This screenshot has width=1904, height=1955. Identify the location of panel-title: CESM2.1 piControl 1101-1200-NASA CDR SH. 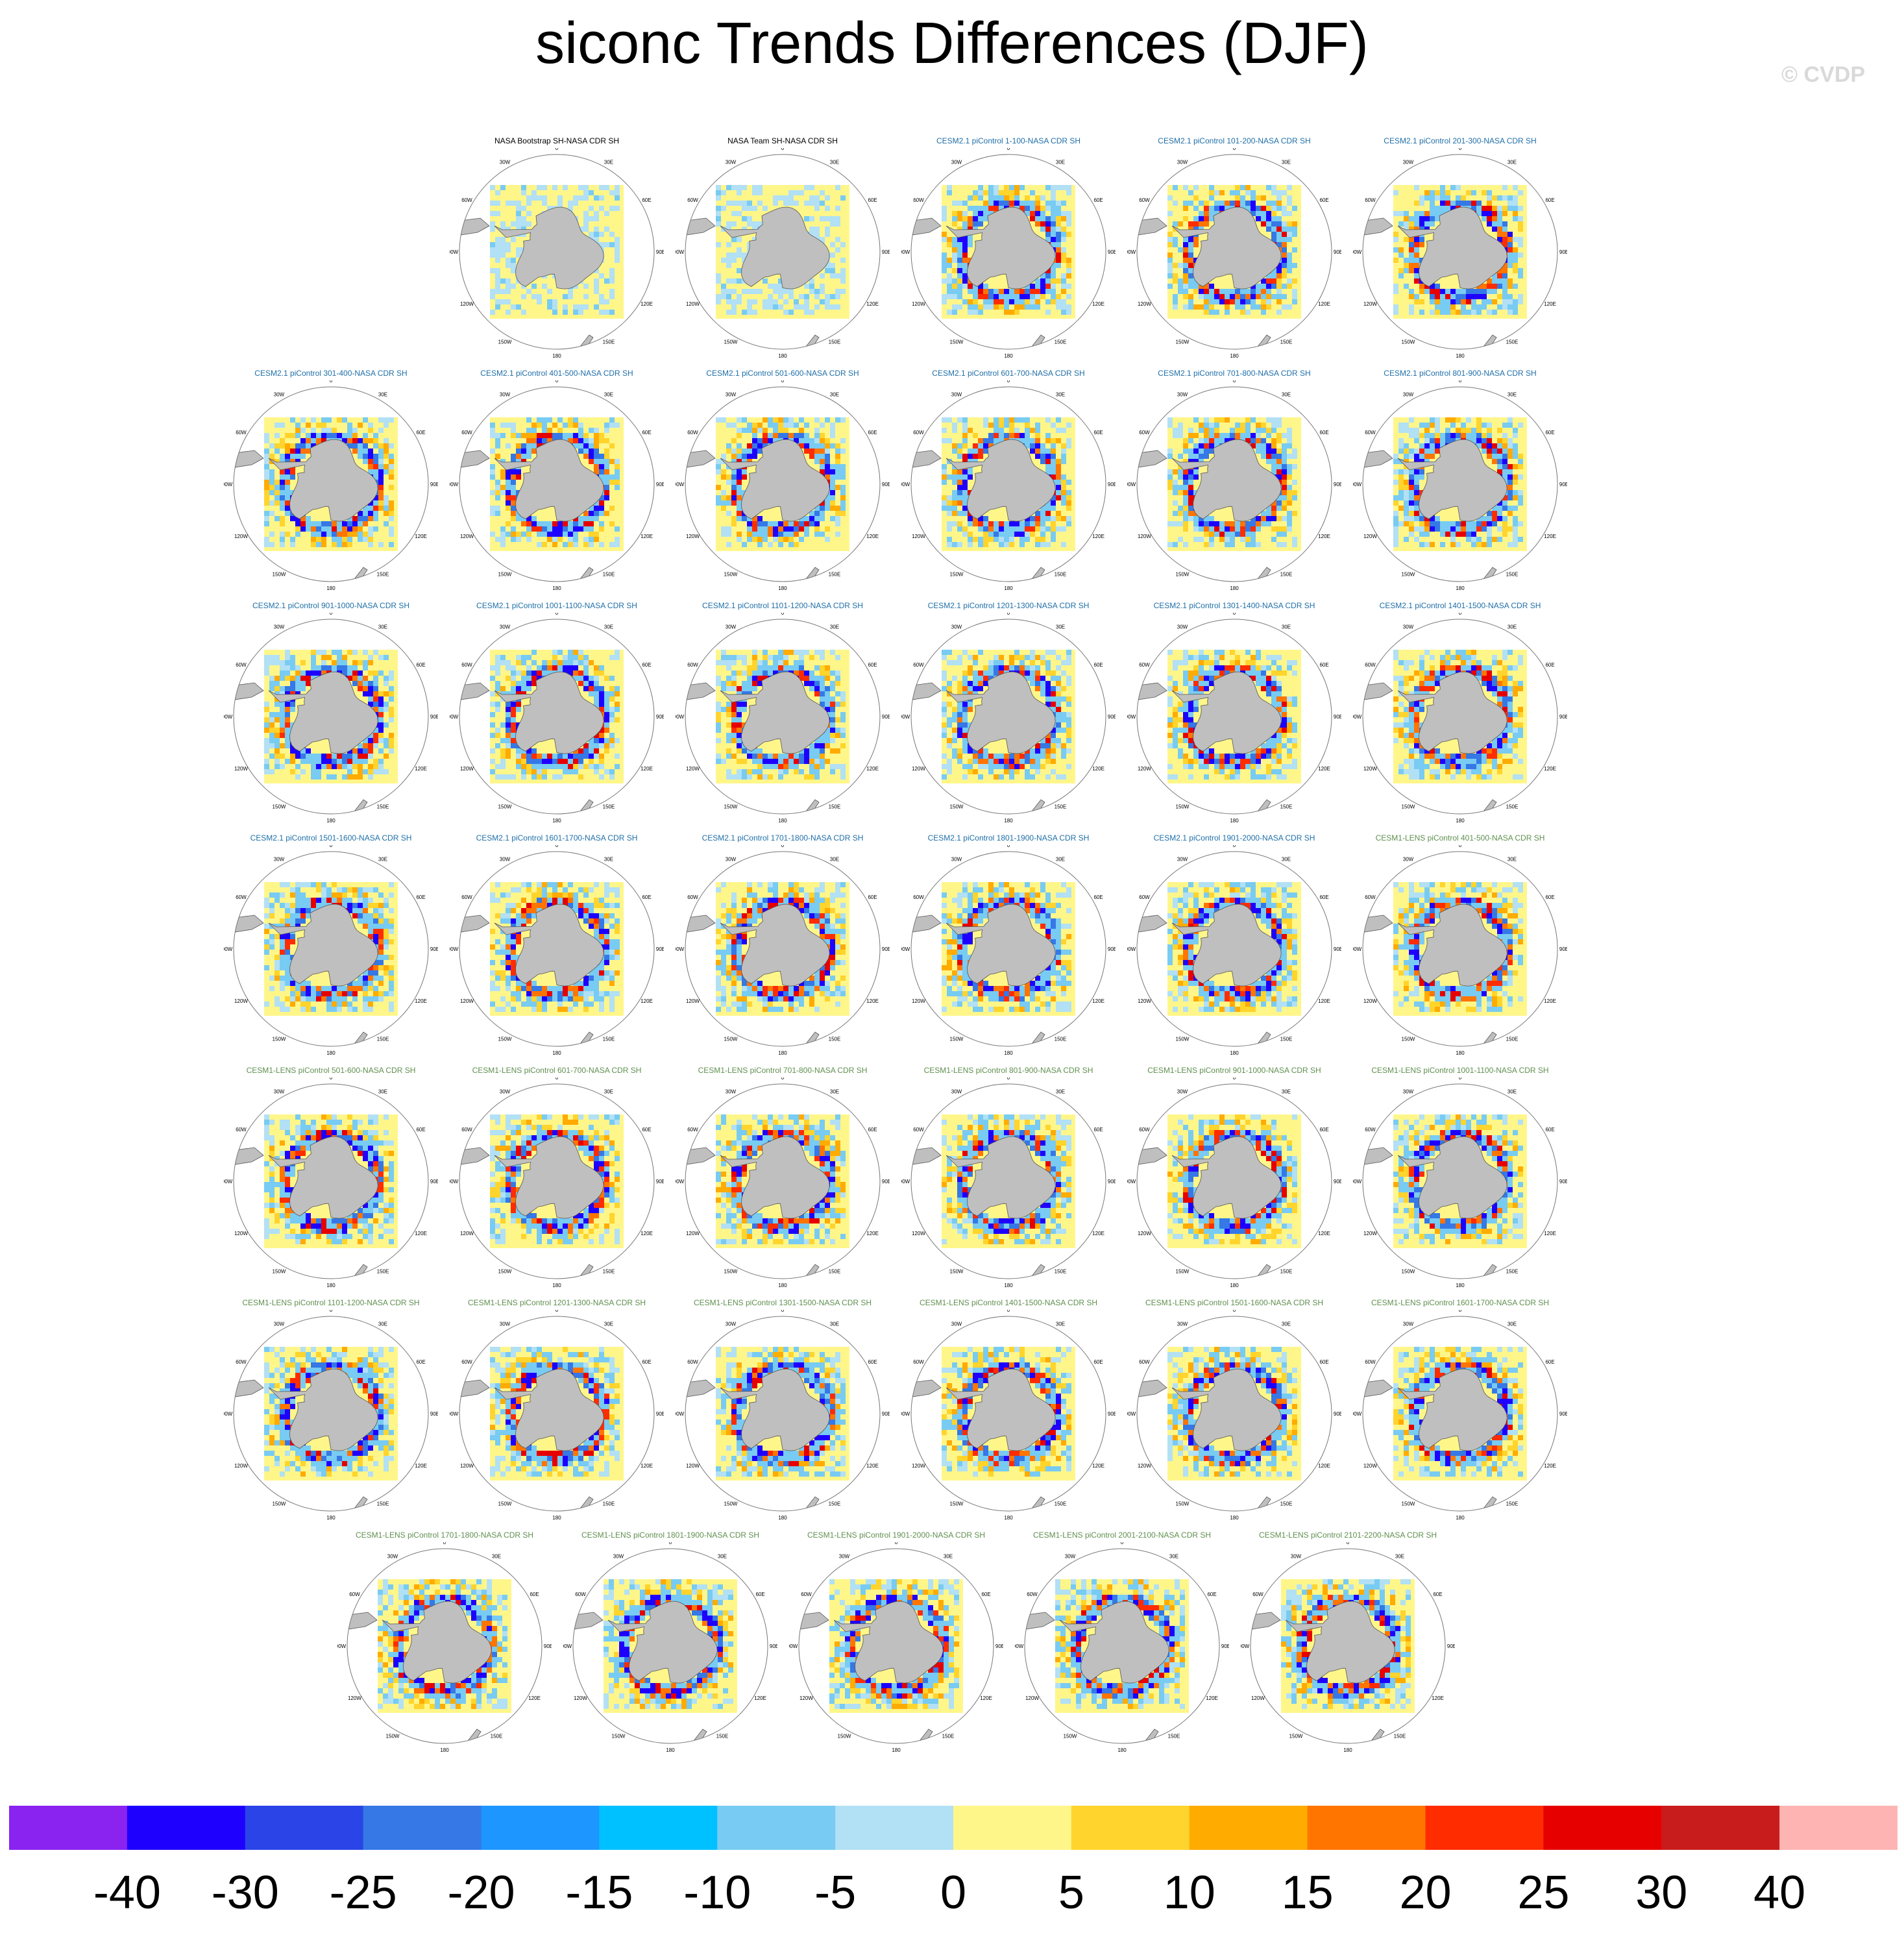
(782, 605).